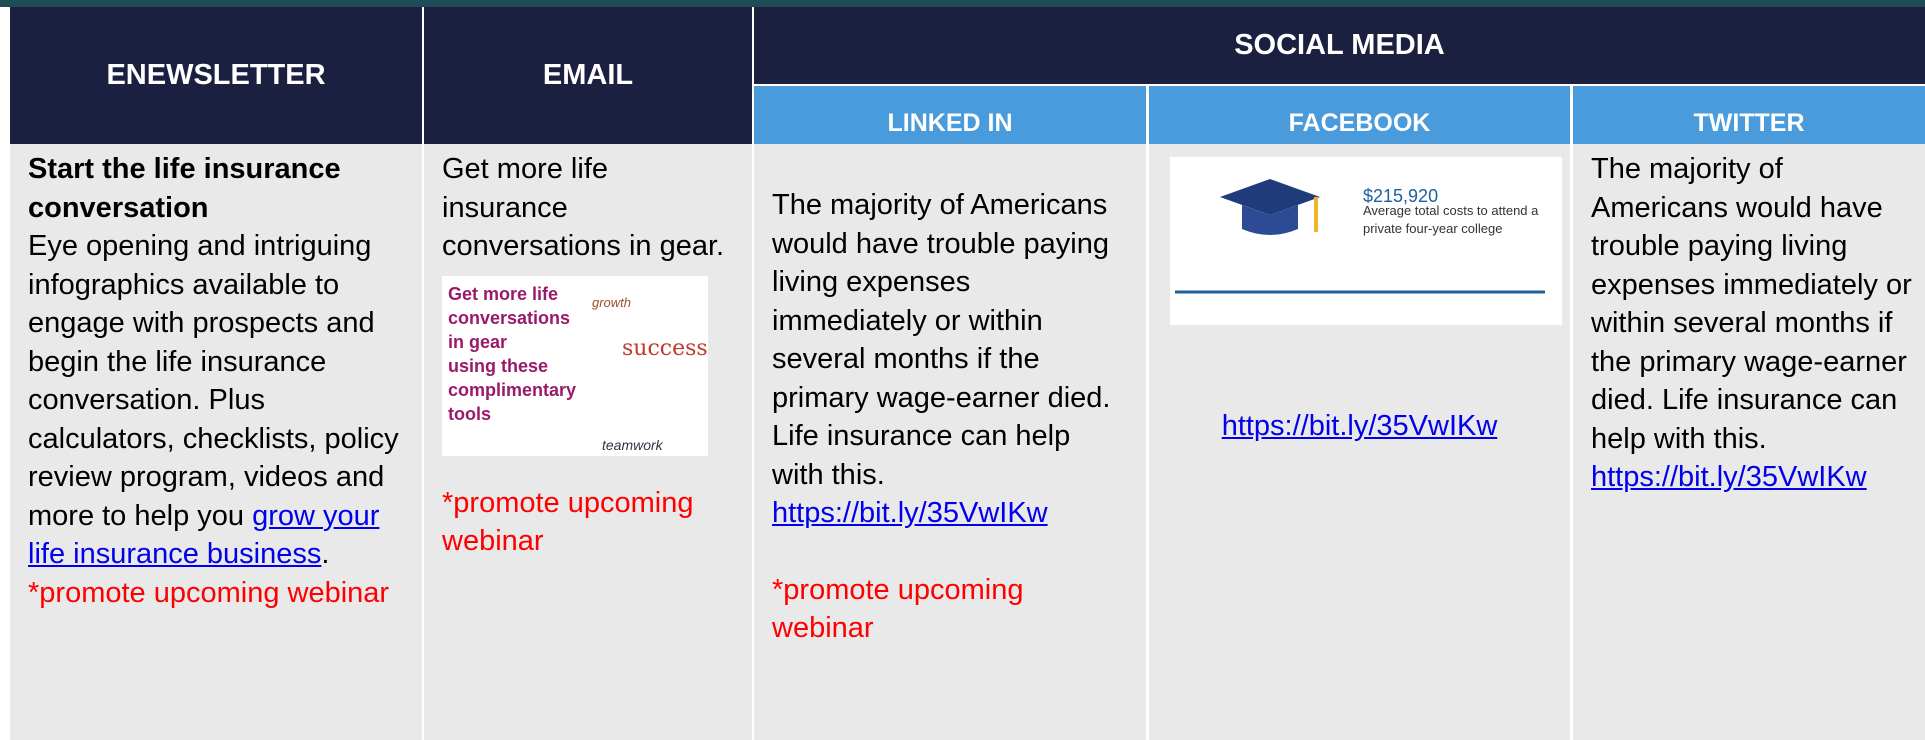 The width and height of the screenshot is (1925, 740). I want to click on header-text: SOCIAL MEDIA, so click(1339, 45).